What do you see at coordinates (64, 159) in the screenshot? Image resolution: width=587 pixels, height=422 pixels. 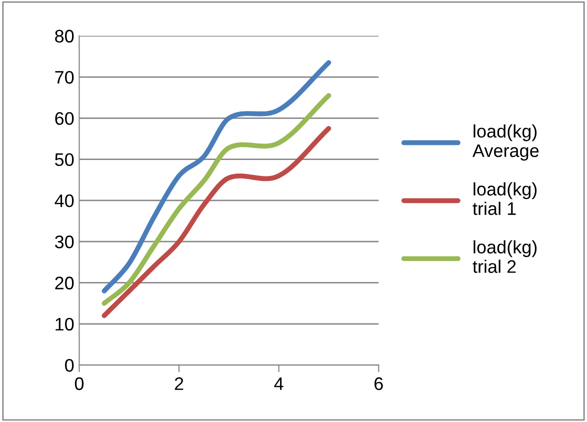 I see `y-tick-label: 50` at bounding box center [64, 159].